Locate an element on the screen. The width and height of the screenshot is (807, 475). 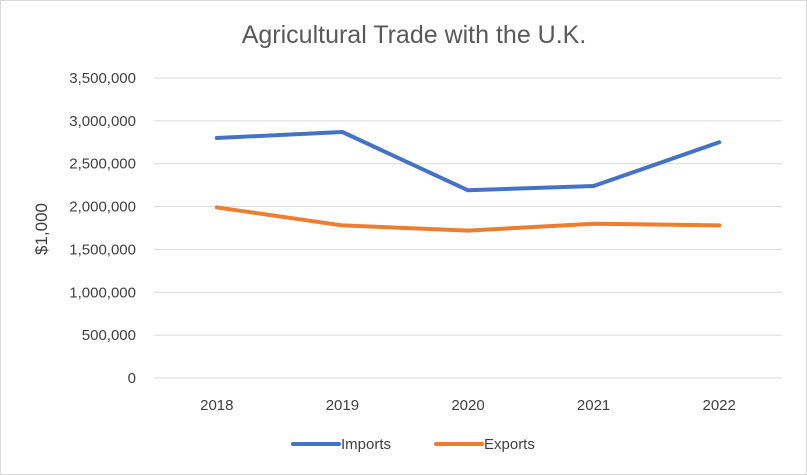
y-tick-label: 0 is located at coordinates (132, 378).